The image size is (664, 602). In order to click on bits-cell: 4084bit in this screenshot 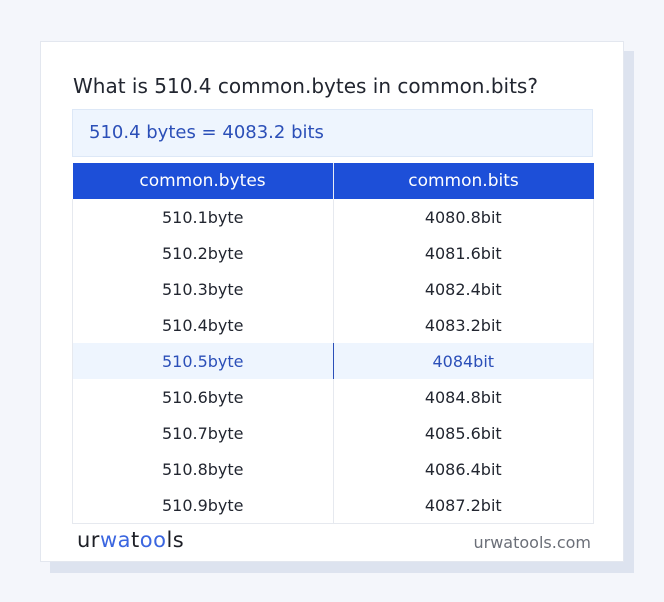, I will do `click(463, 361)`.